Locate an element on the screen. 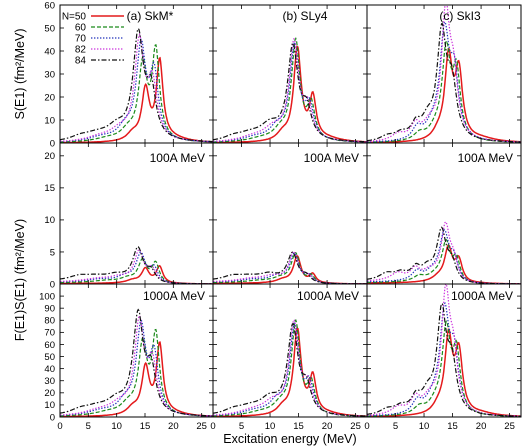 The width and height of the screenshot is (529, 447). panel-0-2-curves is located at coordinates (444, 74).